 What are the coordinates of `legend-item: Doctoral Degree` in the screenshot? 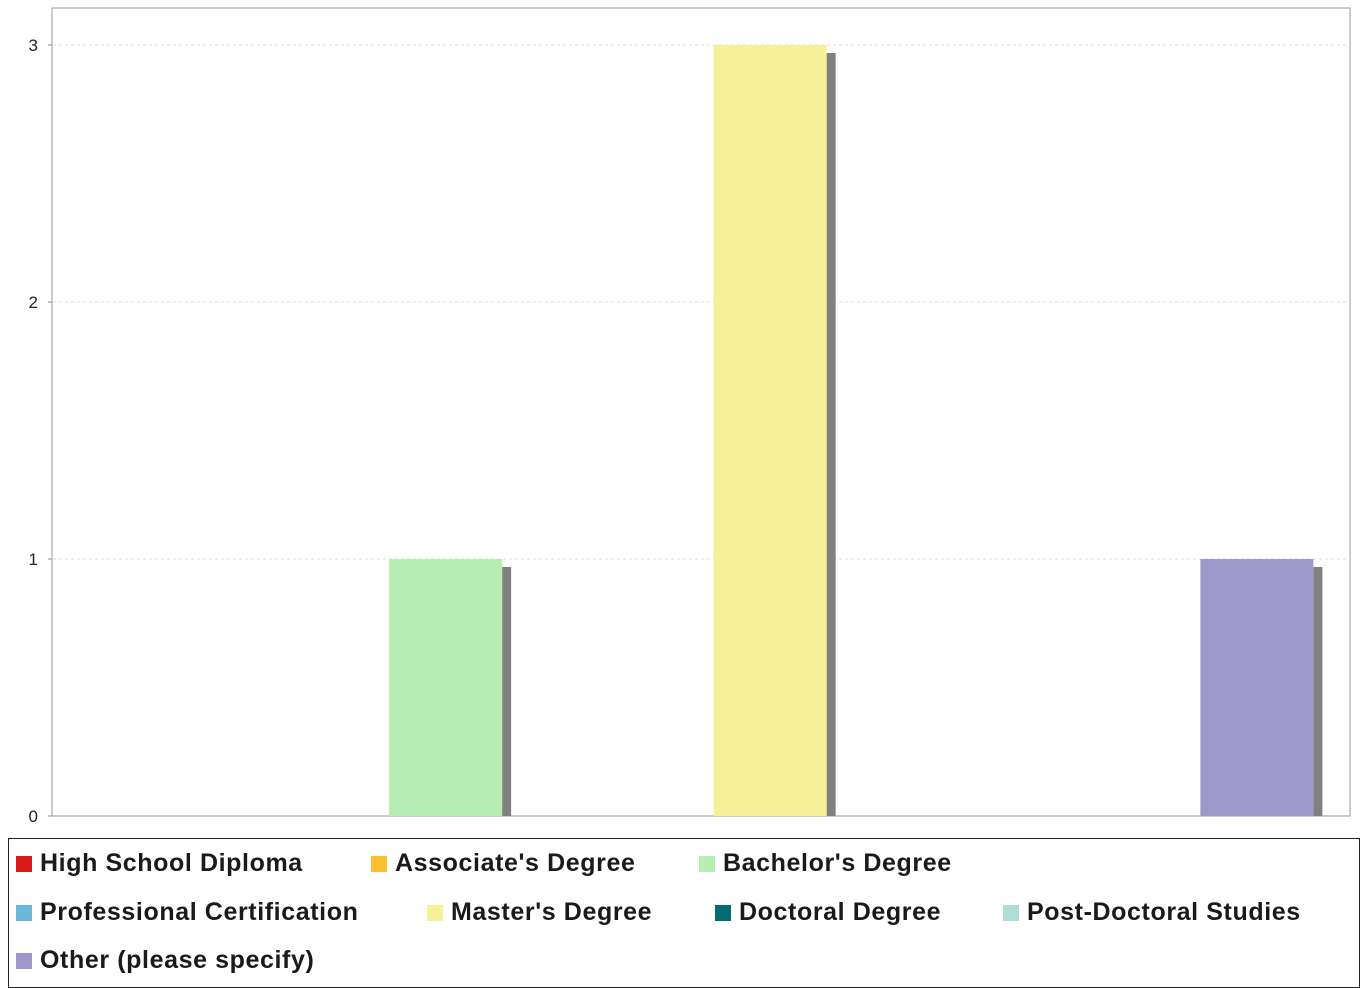 It's located at (828, 912).